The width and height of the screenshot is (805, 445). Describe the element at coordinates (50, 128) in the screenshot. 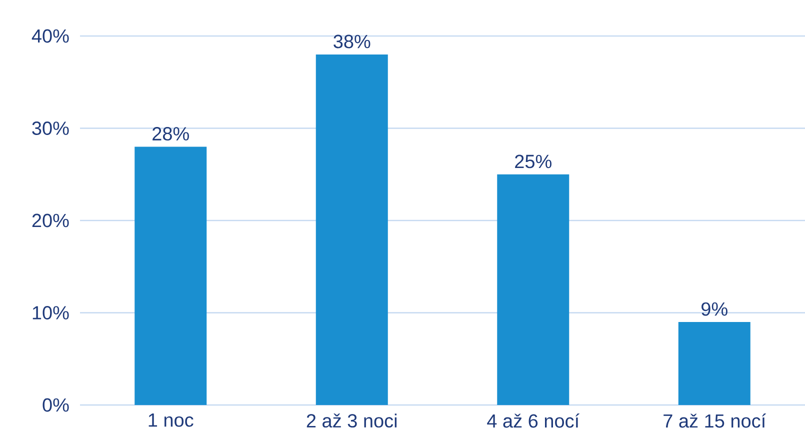

I see `y-tick-label: 30%` at that location.